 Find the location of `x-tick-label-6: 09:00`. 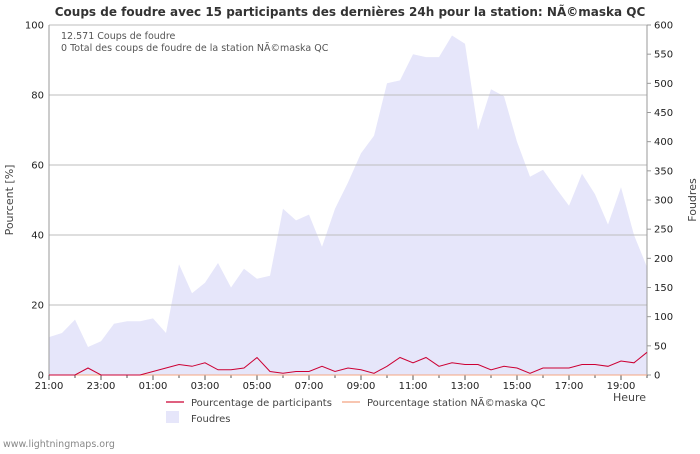

x-tick-label-6: 09:00 is located at coordinates (361, 386).